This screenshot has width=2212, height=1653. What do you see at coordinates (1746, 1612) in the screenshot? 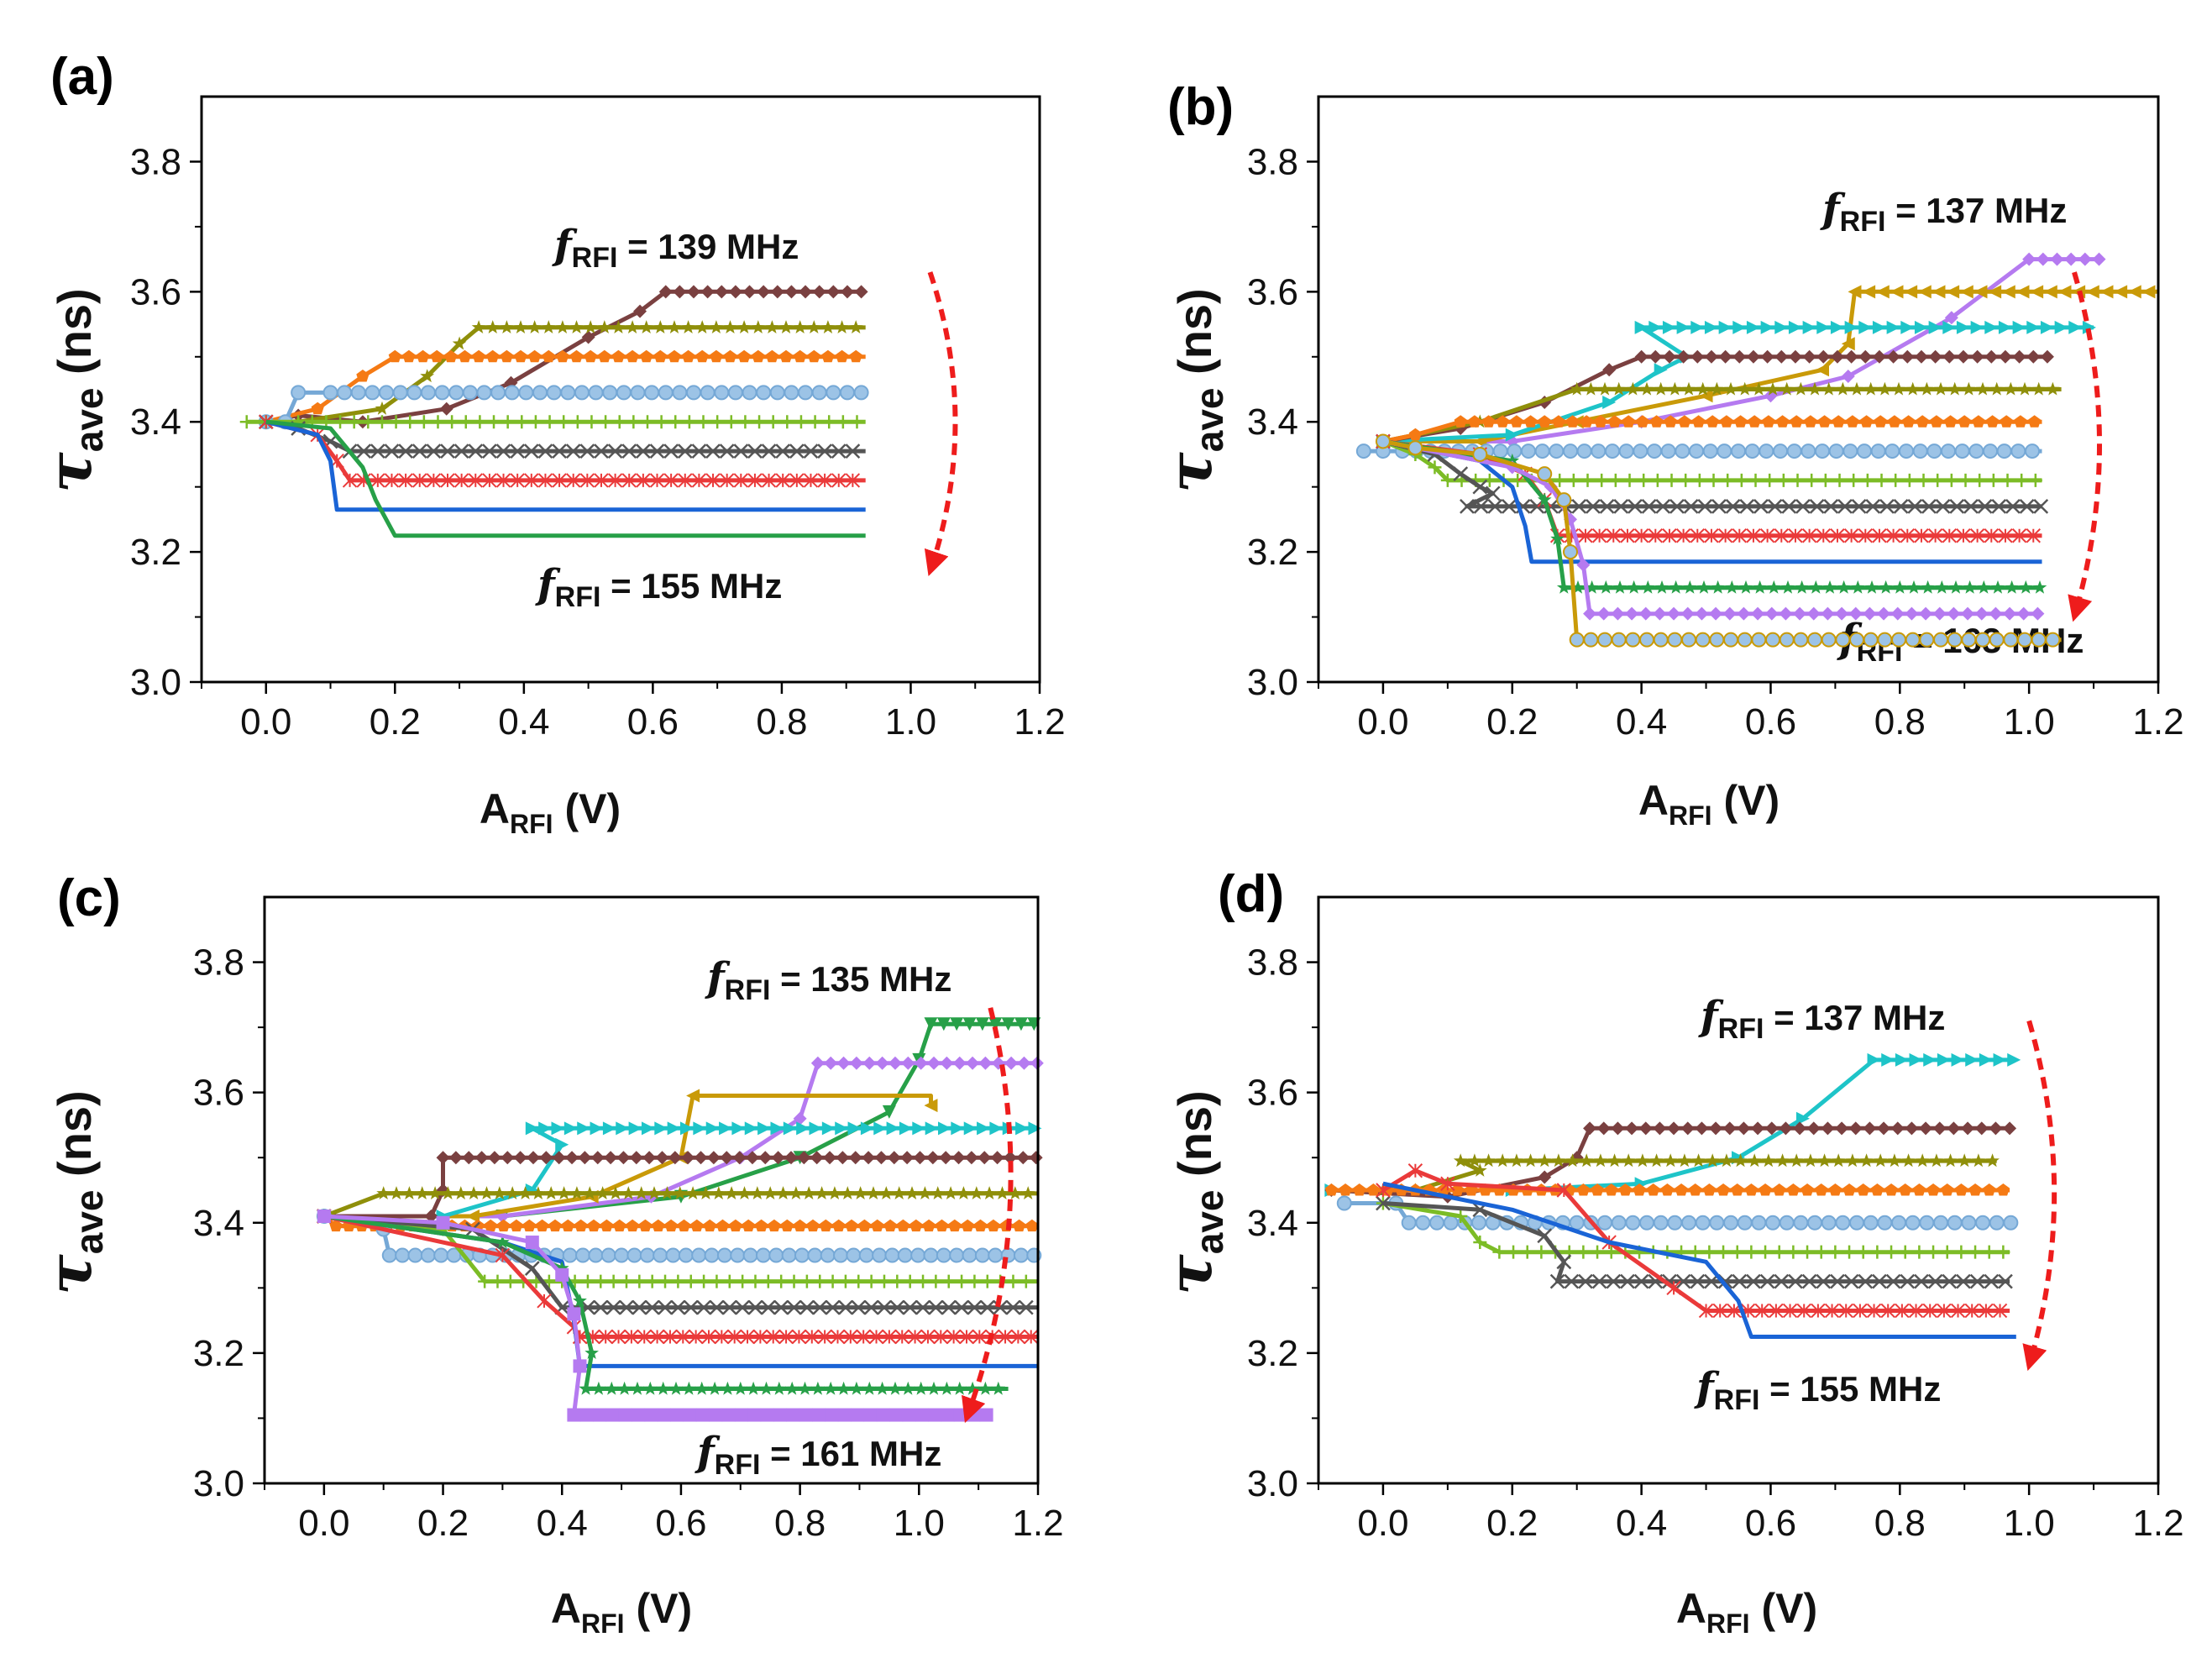
I see `x-axis-title: ARFI (V)` at bounding box center [1746, 1612].